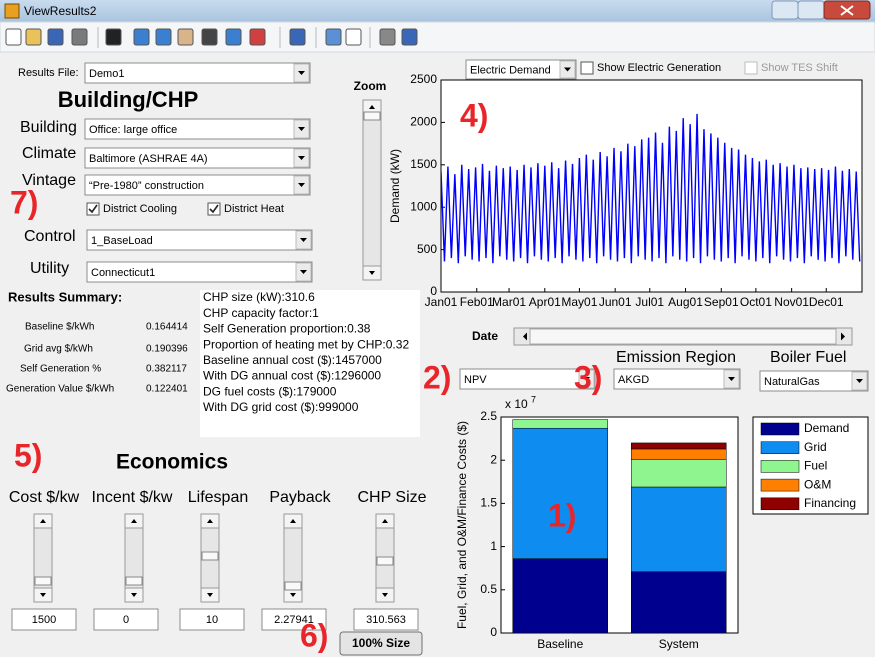  Describe the element at coordinates (493, 546) in the screenshot. I see `y-tick-label: 1` at that location.